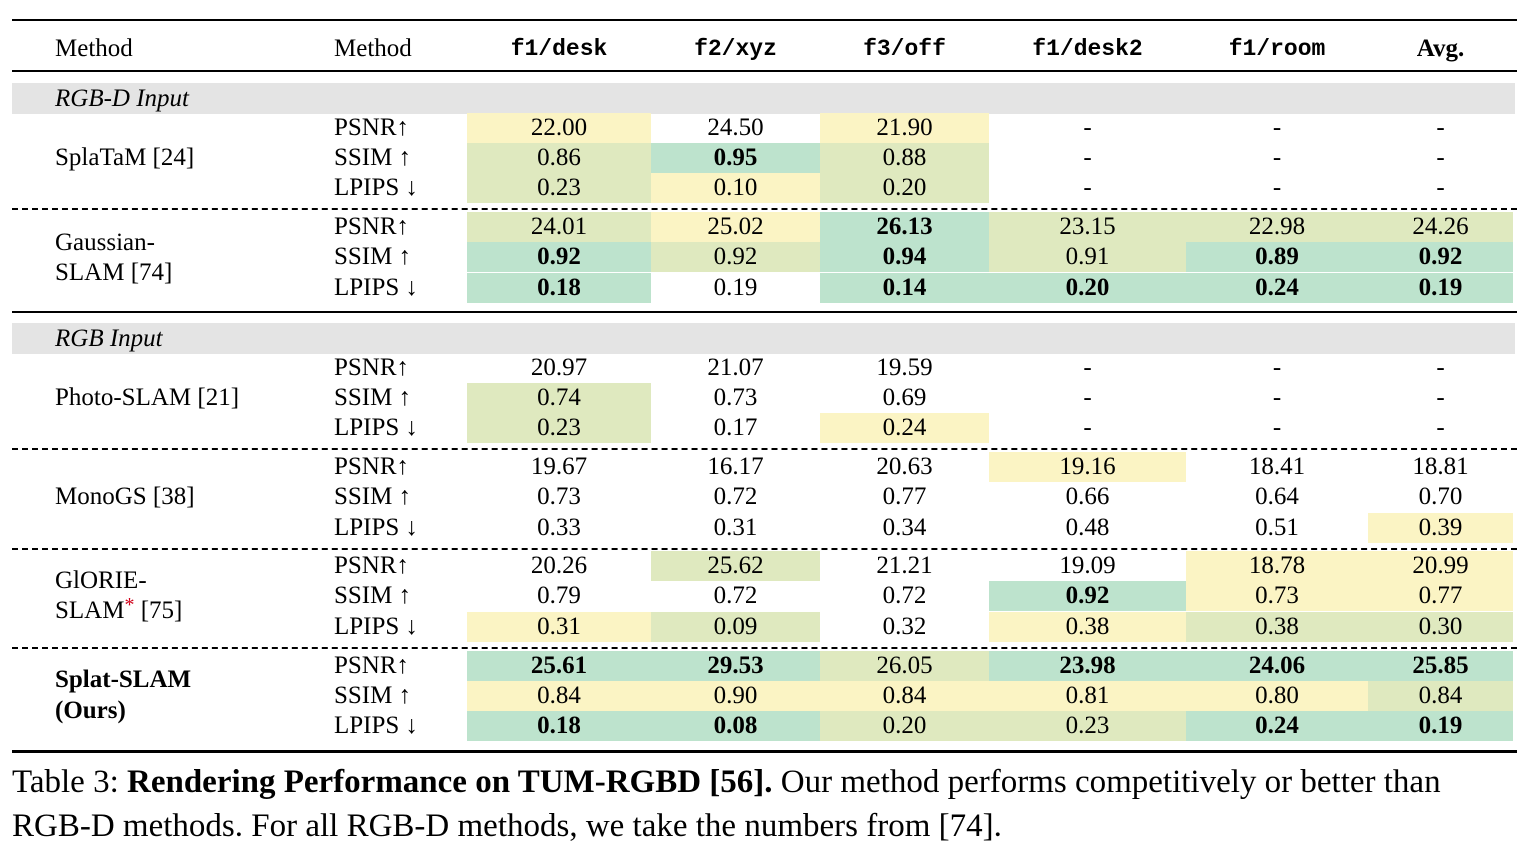 The width and height of the screenshot is (1528, 853). What do you see at coordinates (904, 666) in the screenshot?
I see `table-cell: 26.05` at bounding box center [904, 666].